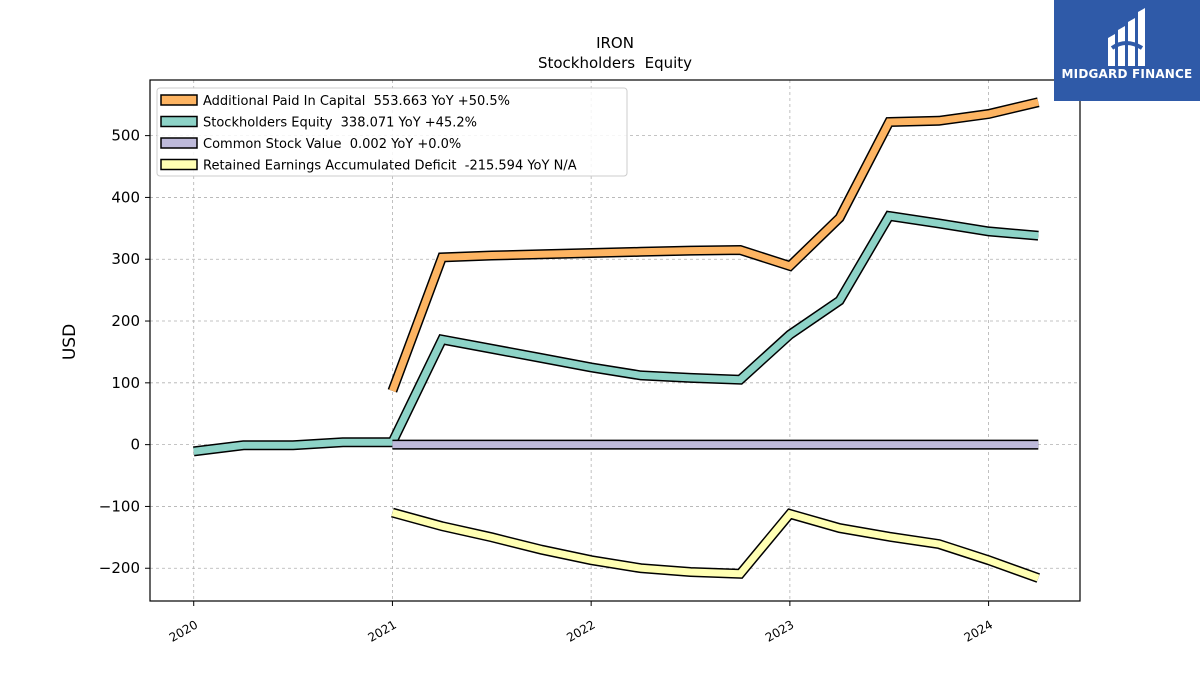  Describe the element at coordinates (332, 144) in the screenshot. I see `legend-entry: Common Stock Value 0.002 YoY +0.0%` at that location.